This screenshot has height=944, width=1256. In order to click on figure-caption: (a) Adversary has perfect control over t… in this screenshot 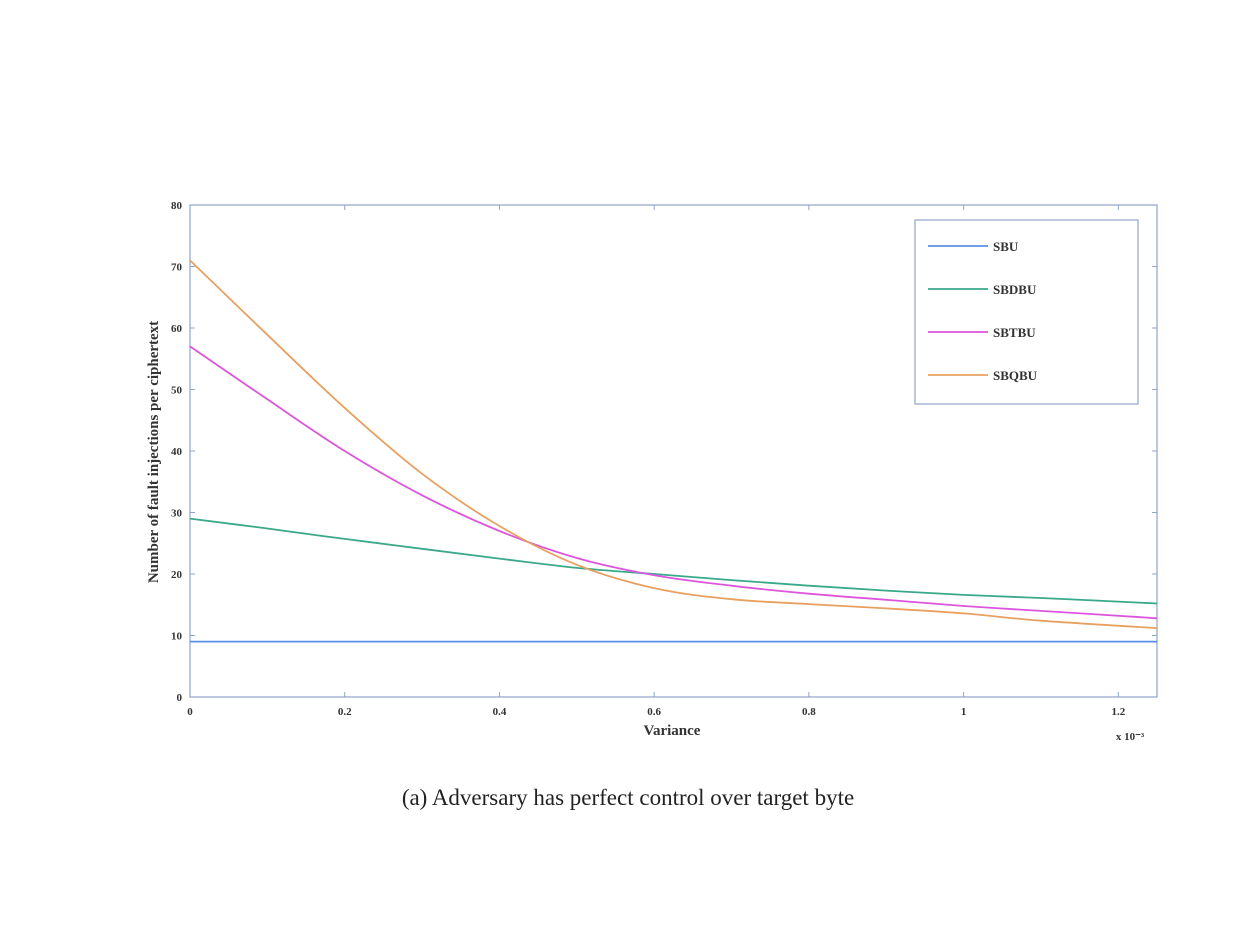, I will do `click(628, 797)`.